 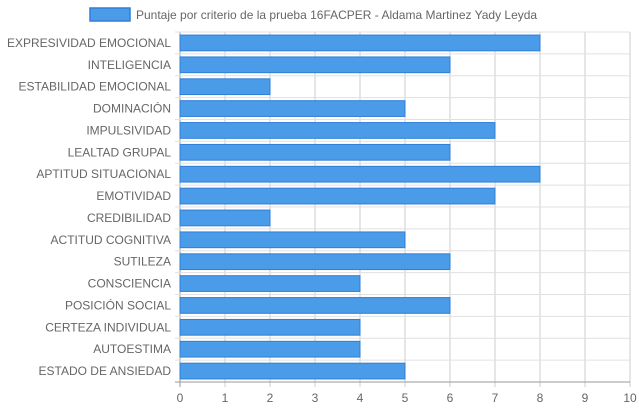 What do you see at coordinates (108, 327) in the screenshot?
I see `category-label: CERTEZA INDIVIDUAL` at bounding box center [108, 327].